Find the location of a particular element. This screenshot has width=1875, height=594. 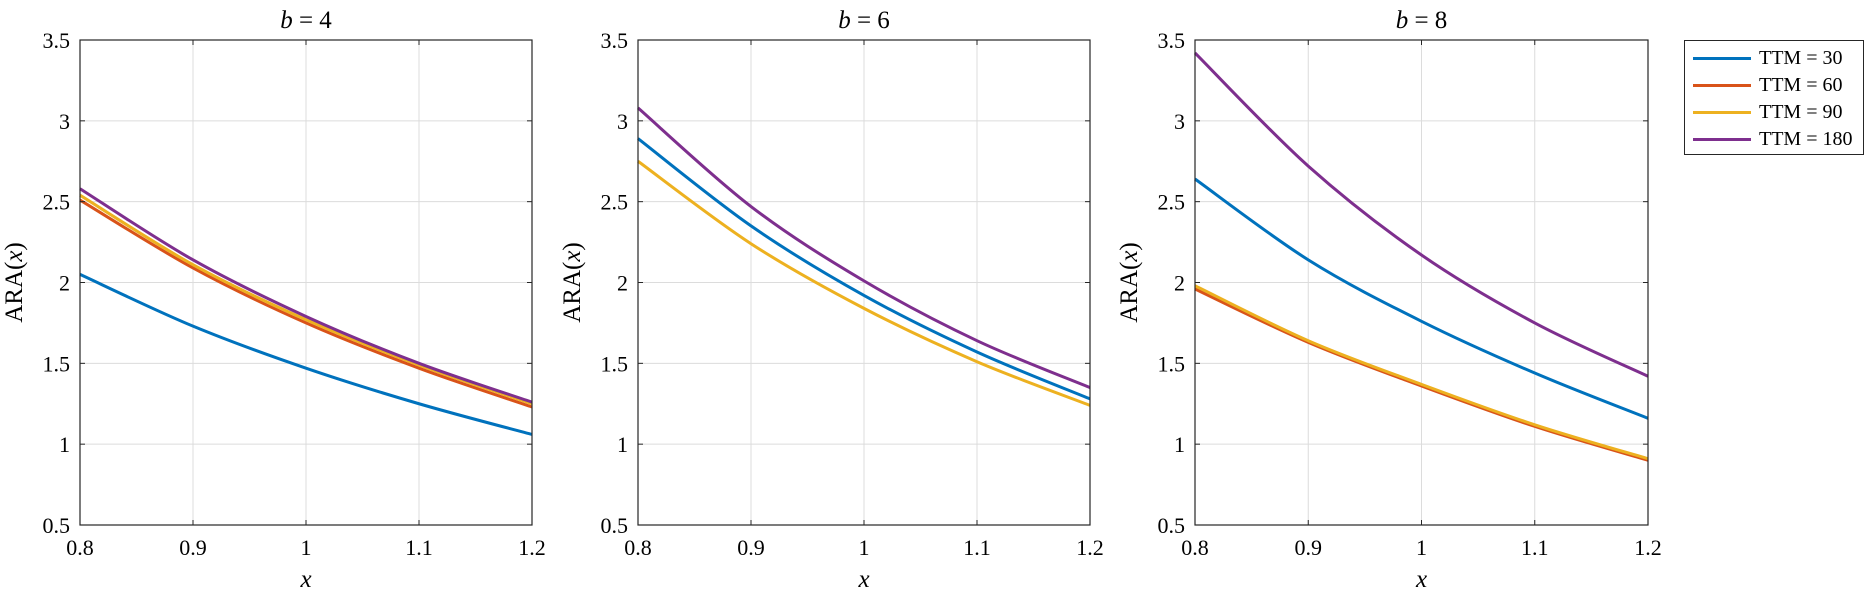

panel-title: b = 8 is located at coordinates (1422, 20).